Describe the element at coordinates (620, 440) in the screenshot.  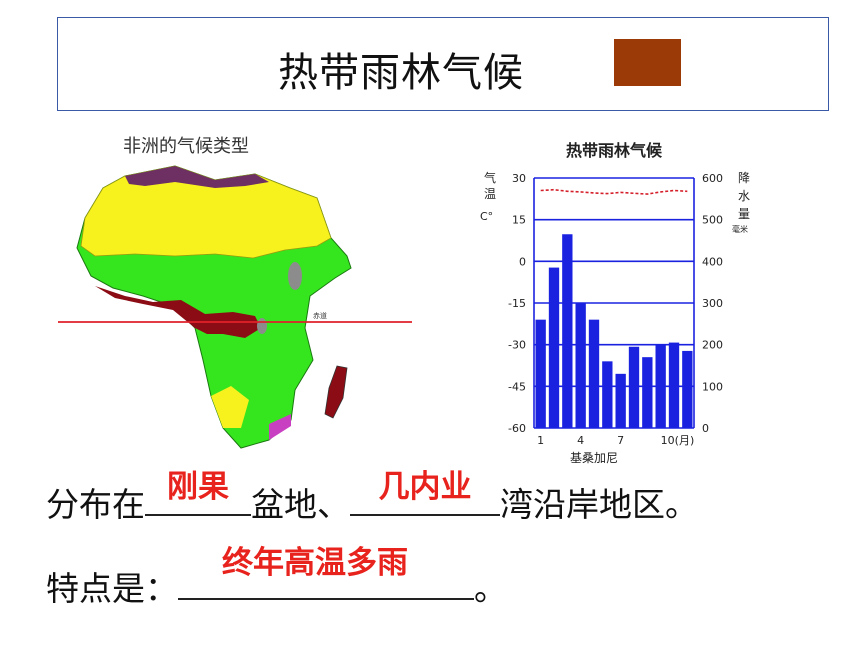
I see `x-tick-label: 7` at that location.